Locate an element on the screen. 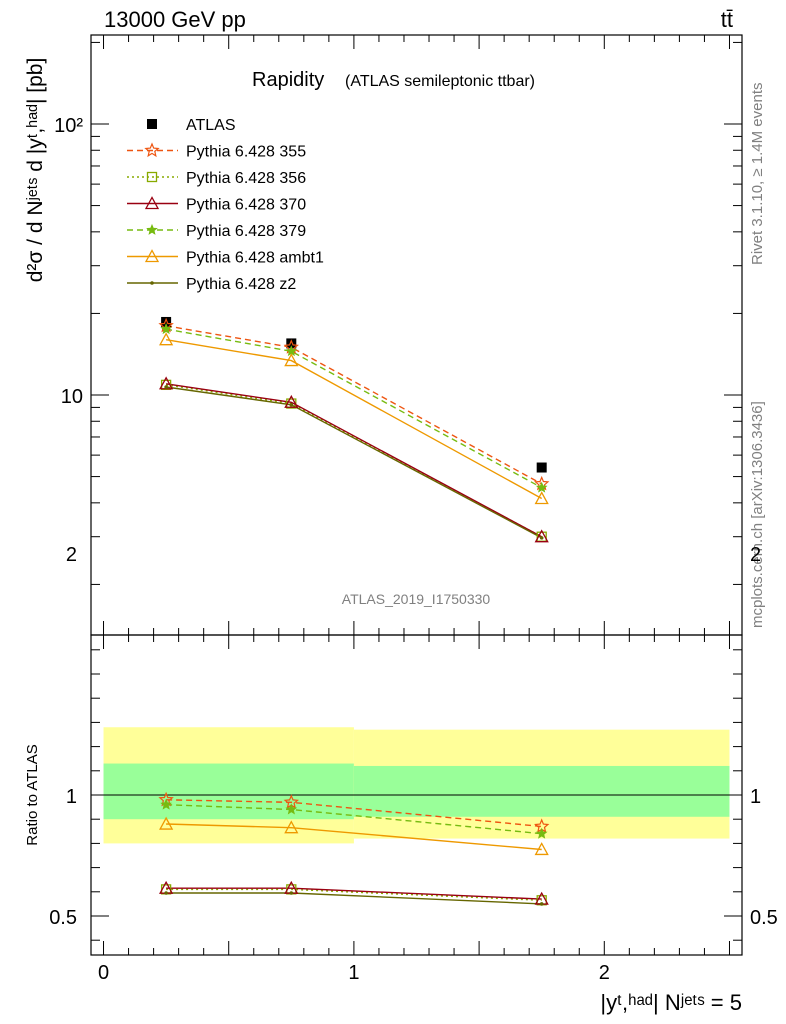  chart-subtitle: (ATLAS semileptonic ttbar) is located at coordinates (440, 81).